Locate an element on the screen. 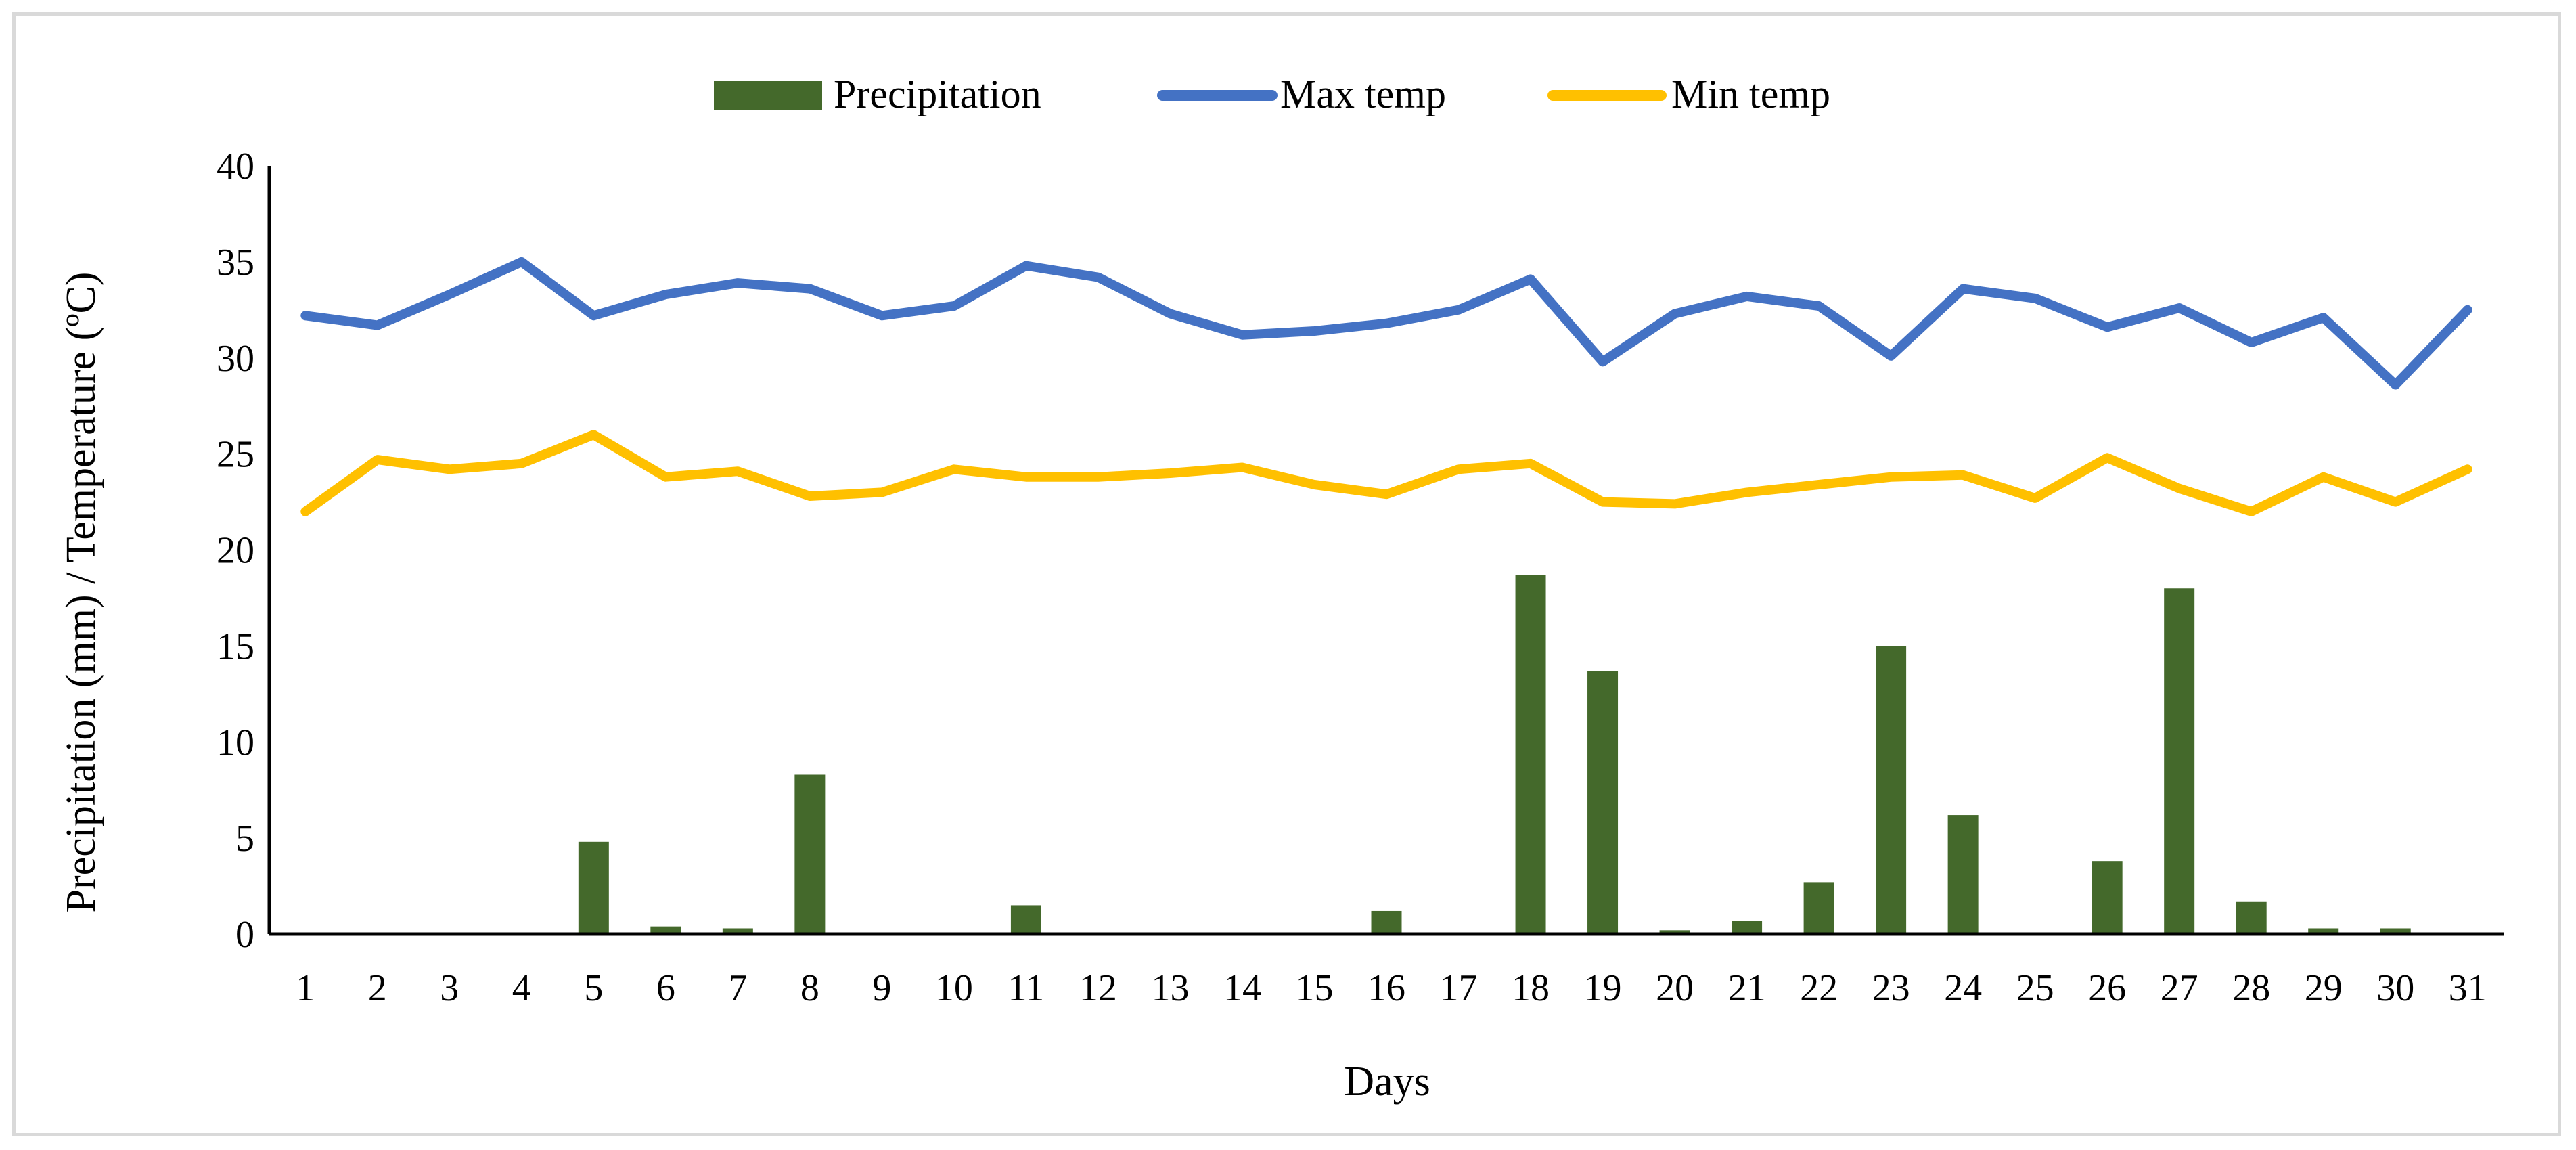  y-tick-label: 5 is located at coordinates (244, 839).